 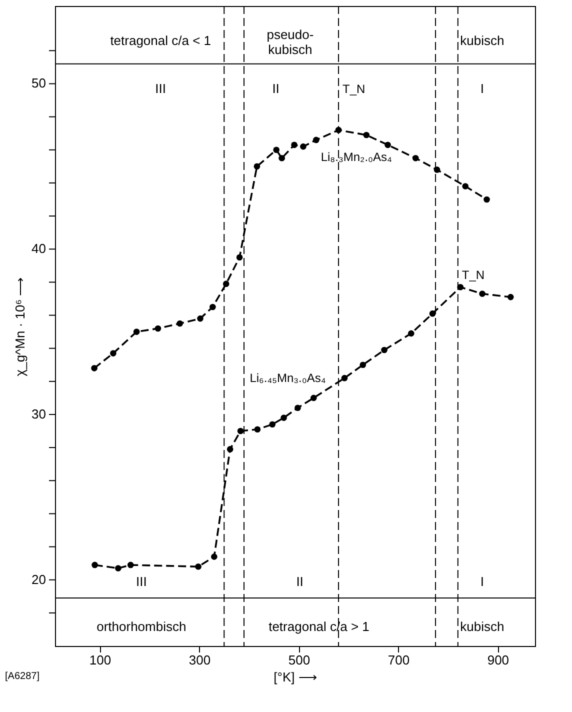 What do you see at coordinates (22, 676) in the screenshot?
I see `text: [A6287]` at bounding box center [22, 676].